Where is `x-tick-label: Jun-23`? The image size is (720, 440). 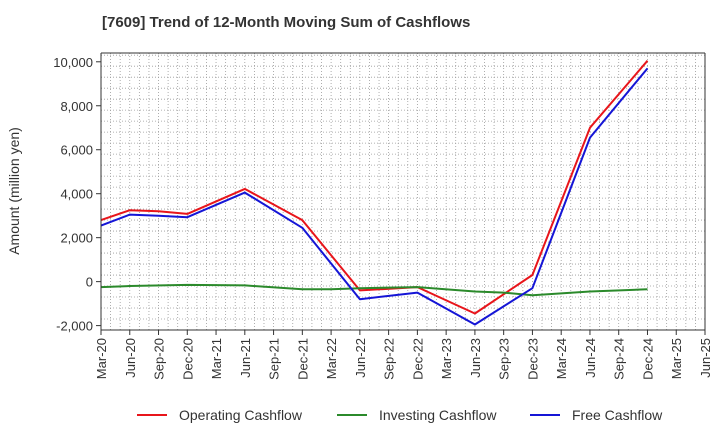 x-tick-label: Jun-23 is located at coordinates (475, 358).